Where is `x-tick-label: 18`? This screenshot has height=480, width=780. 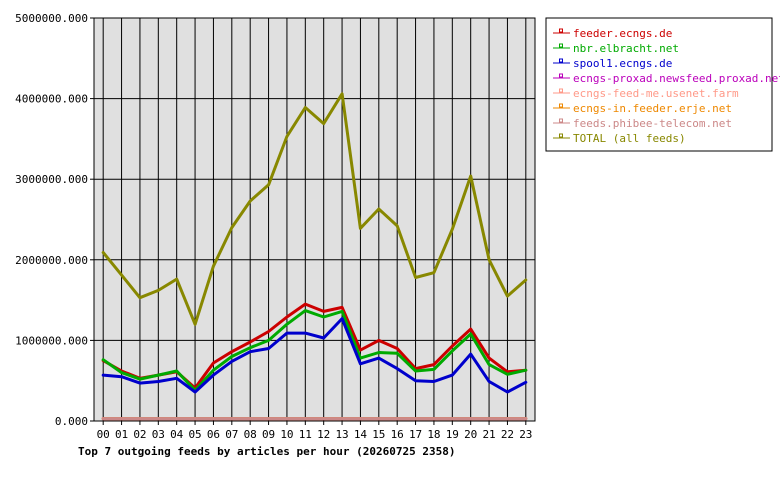
x-tick-label: 18 is located at coordinates (433, 434).